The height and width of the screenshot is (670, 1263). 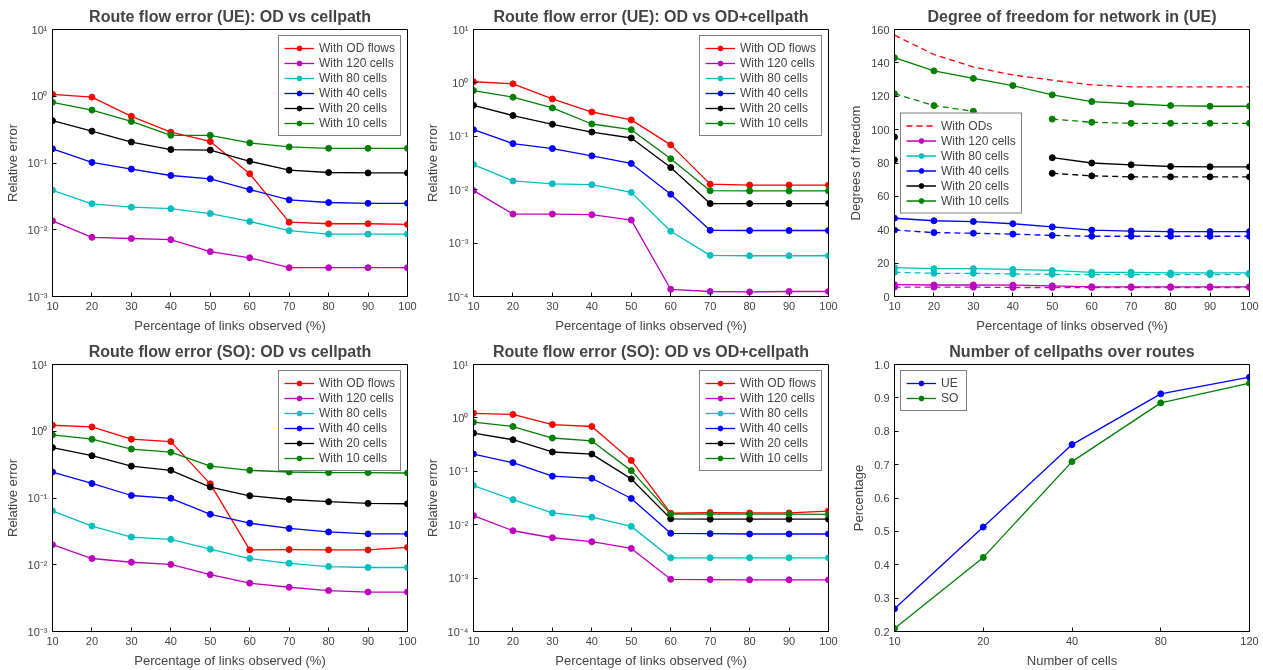 I want to click on chart-title: Route flow error (SO): OD vs OD+cellpath, so click(x=651, y=351).